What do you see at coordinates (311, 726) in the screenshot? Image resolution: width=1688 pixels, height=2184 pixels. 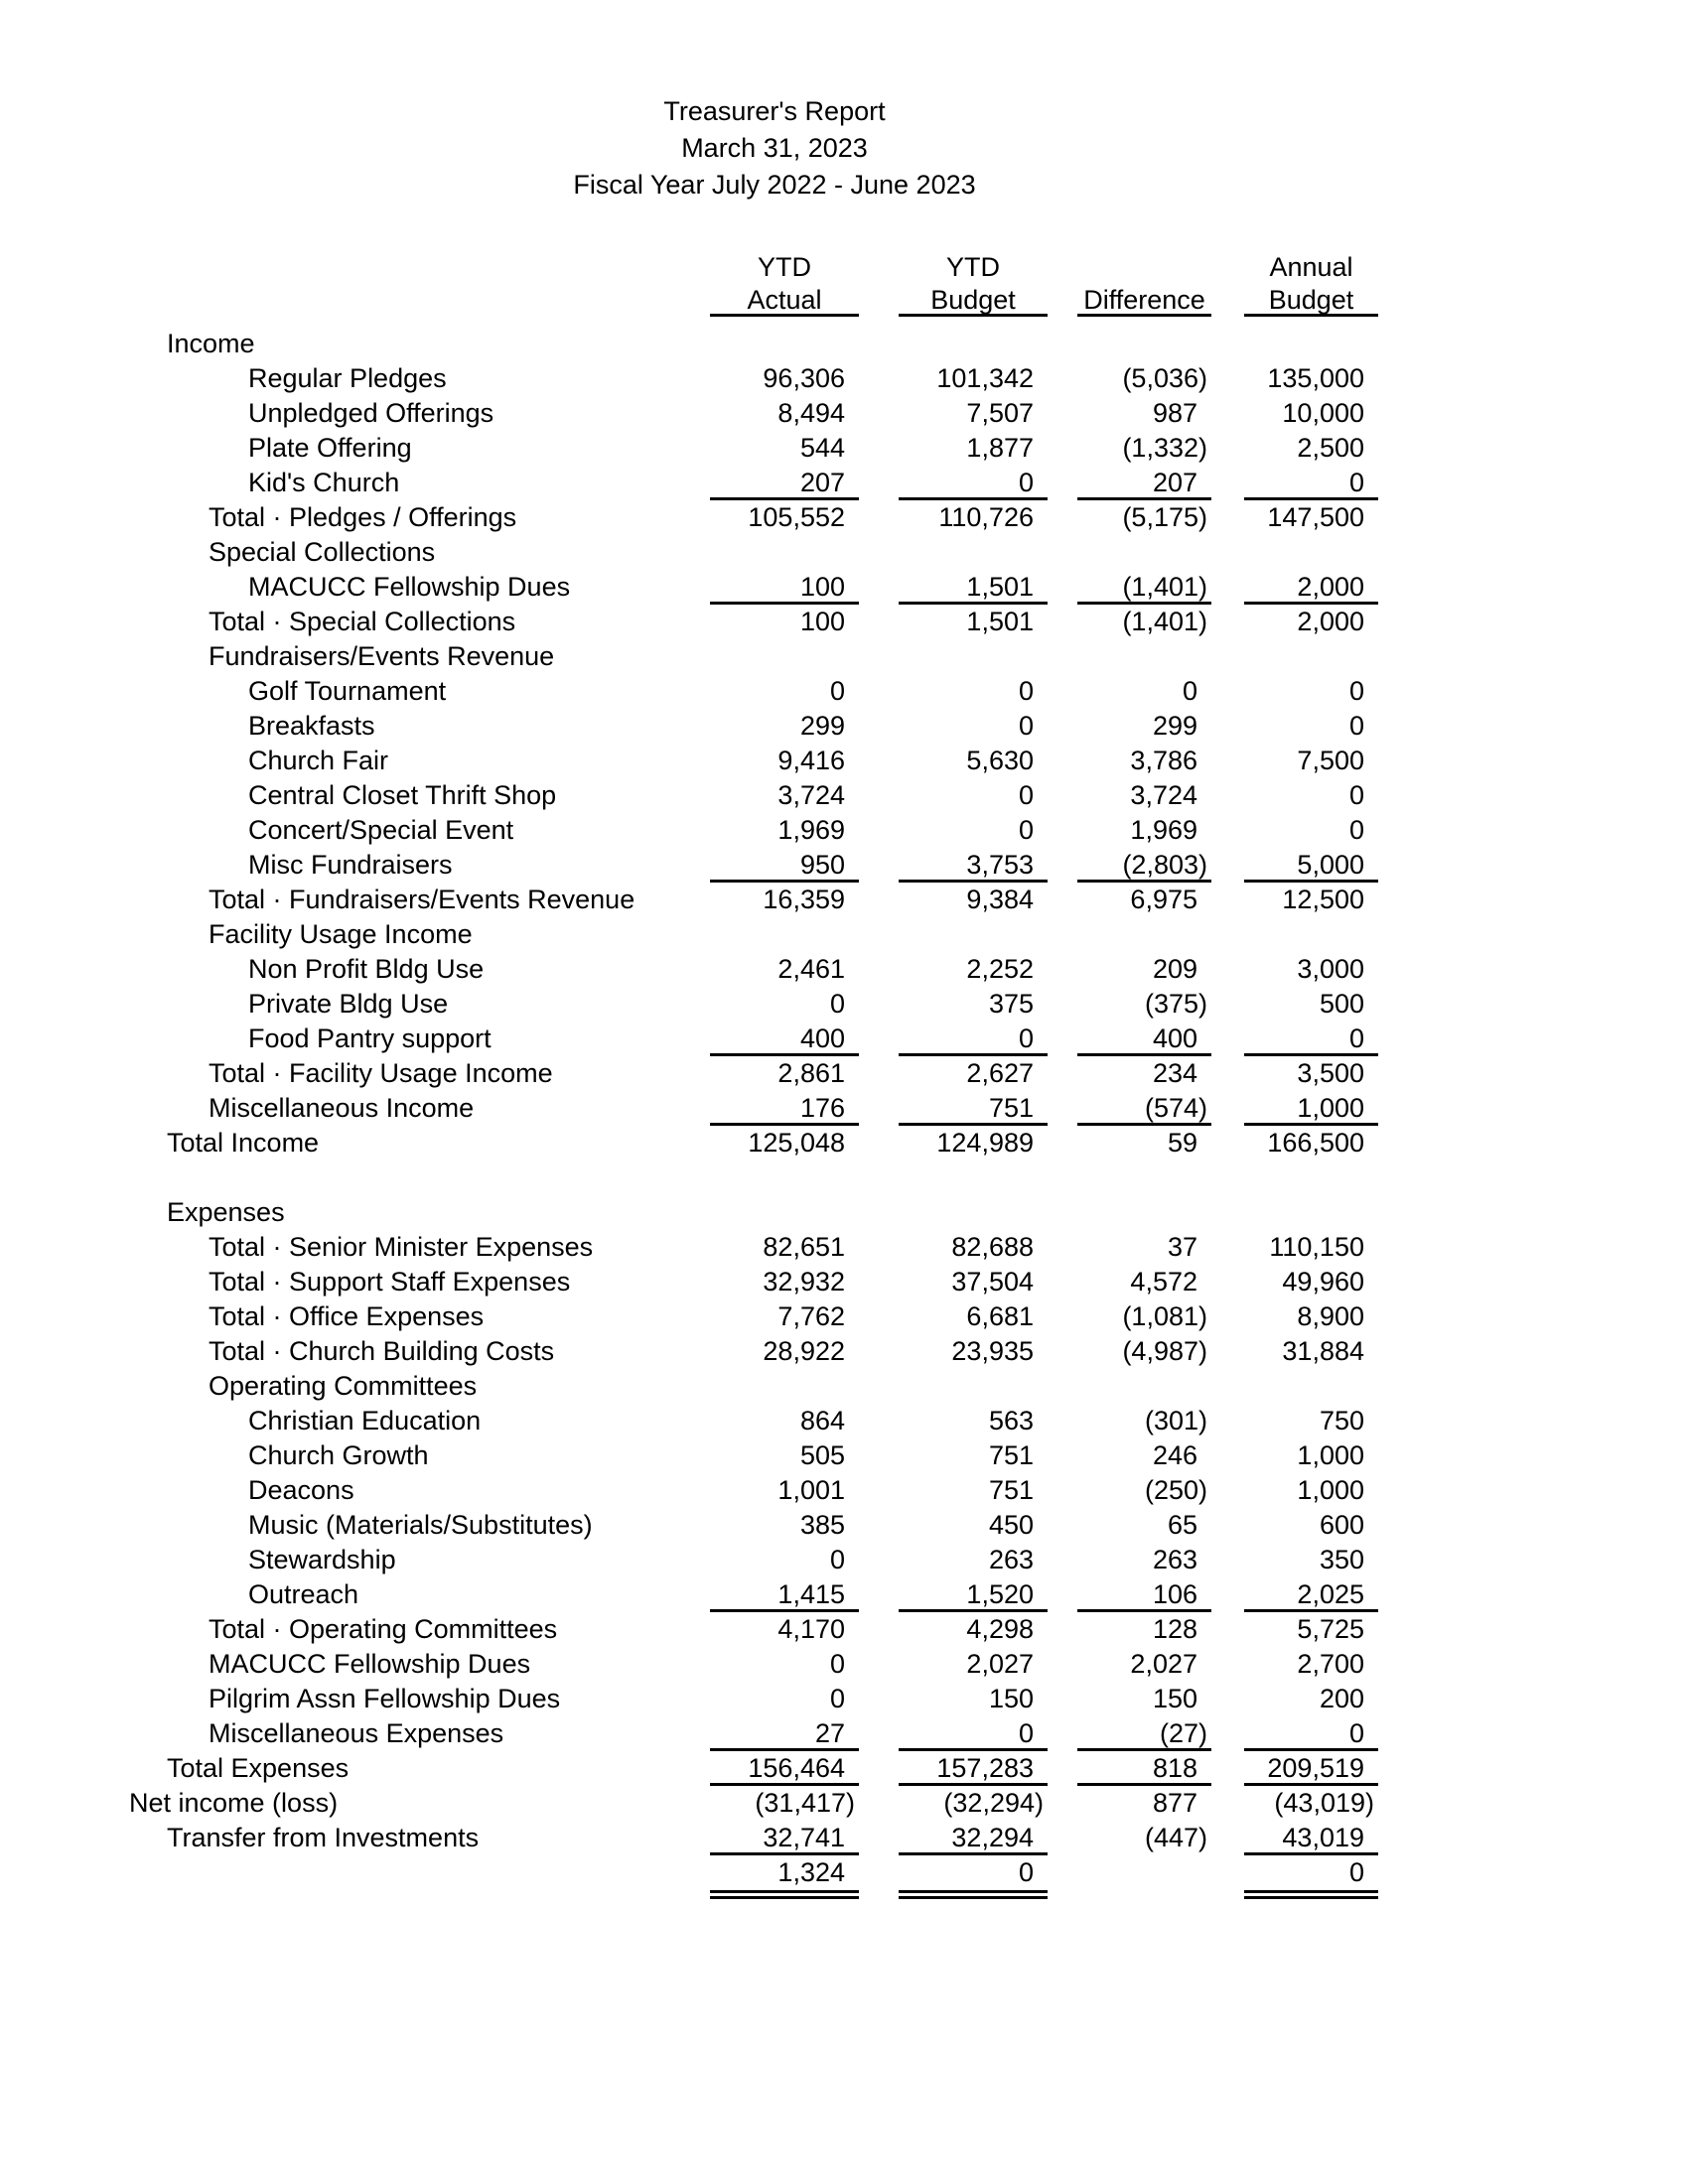 I see `row-label: Breakfasts` at bounding box center [311, 726].